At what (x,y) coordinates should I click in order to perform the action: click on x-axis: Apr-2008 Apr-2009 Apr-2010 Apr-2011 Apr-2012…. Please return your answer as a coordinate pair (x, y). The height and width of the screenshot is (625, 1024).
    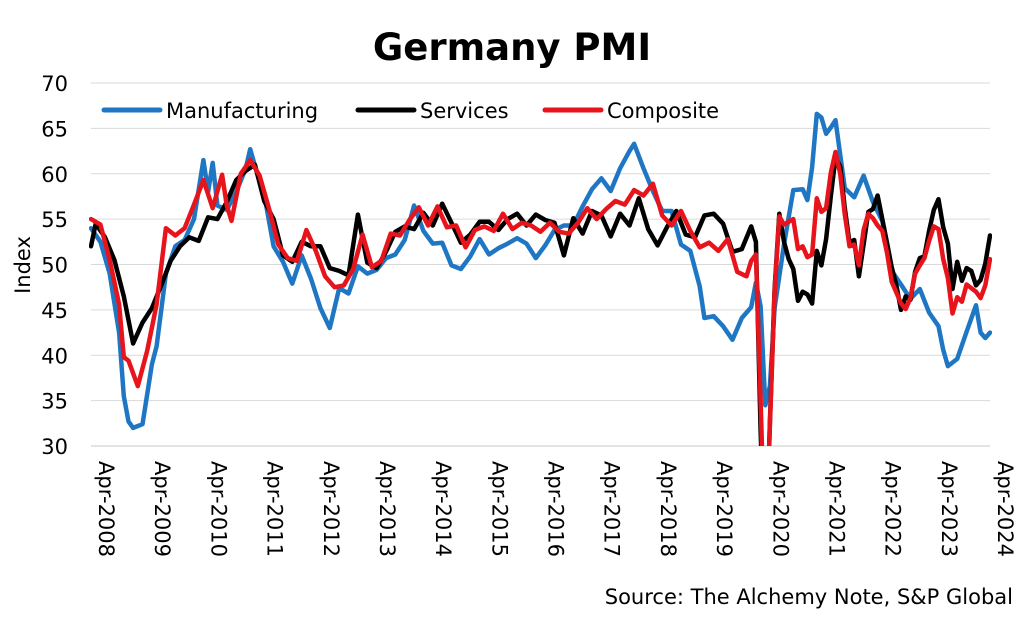
    Looking at the image, I should click on (555, 509).